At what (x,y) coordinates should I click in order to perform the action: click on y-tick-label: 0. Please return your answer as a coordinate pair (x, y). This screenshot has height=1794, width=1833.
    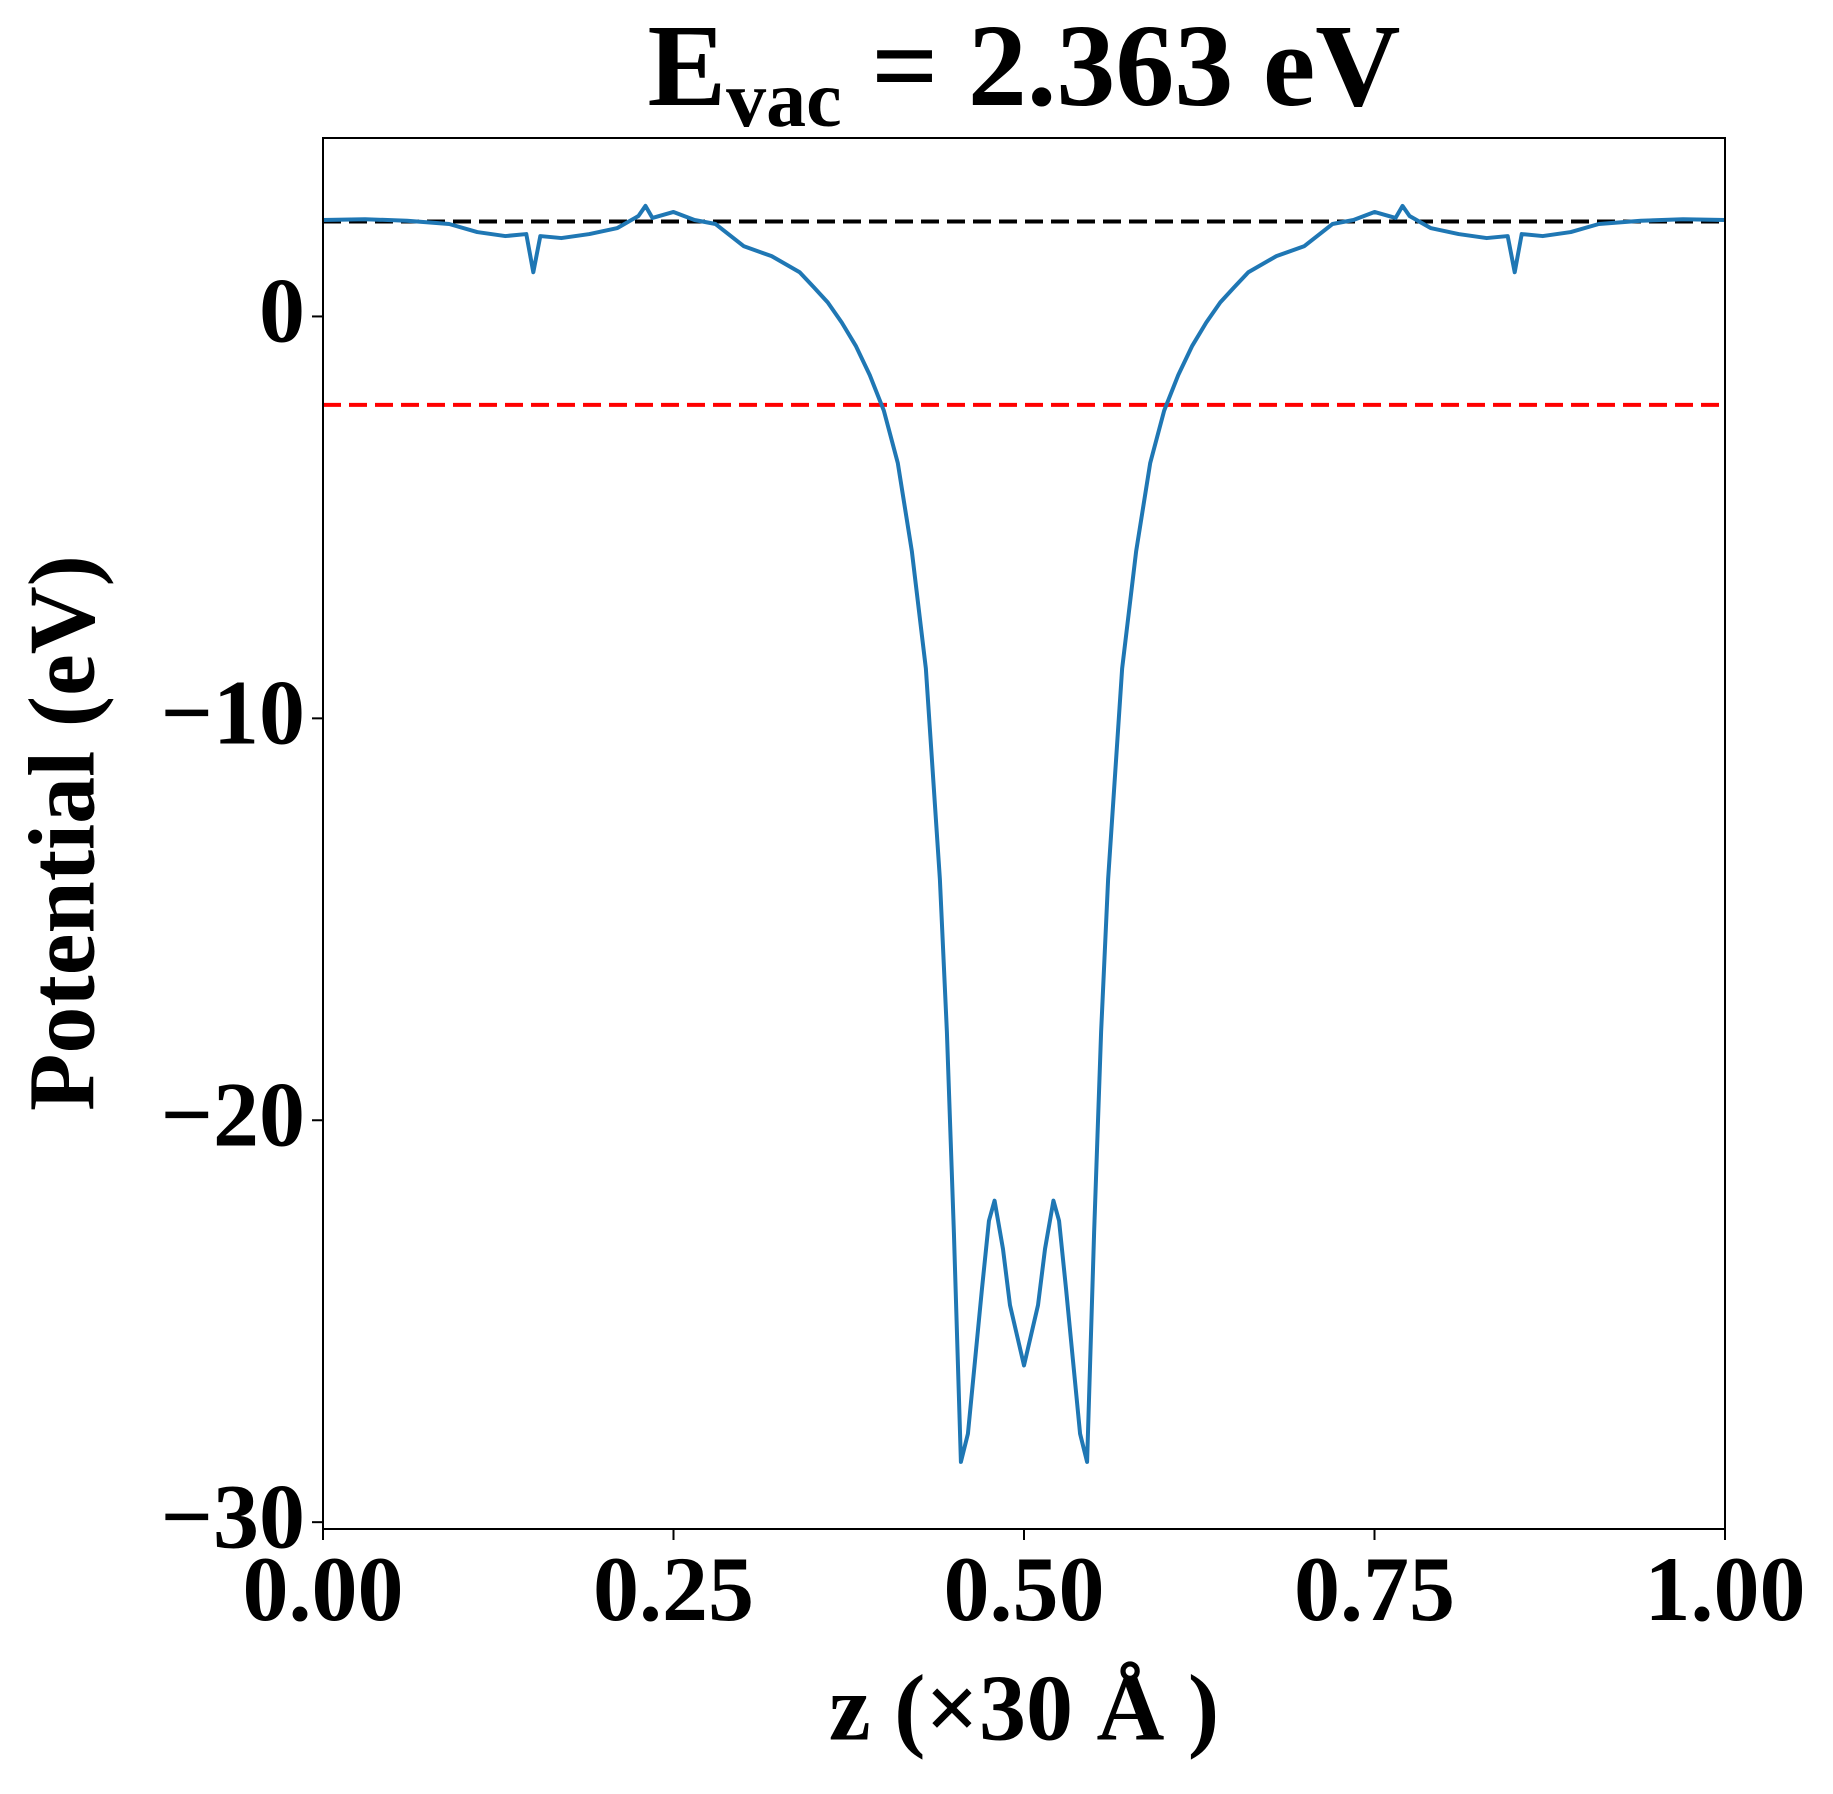
    Looking at the image, I should click on (282, 311).